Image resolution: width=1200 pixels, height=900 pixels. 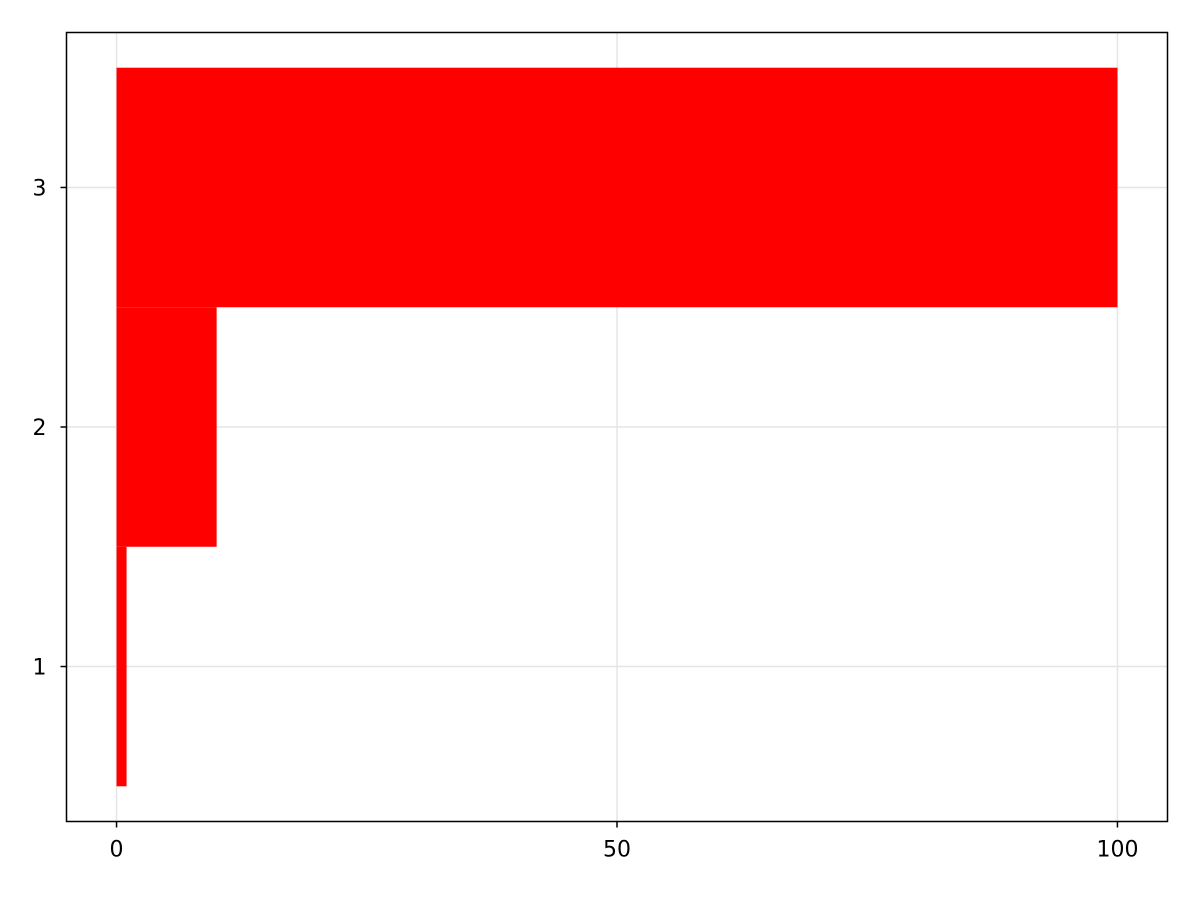 I want to click on y-tick-label: 2, so click(x=40, y=428).